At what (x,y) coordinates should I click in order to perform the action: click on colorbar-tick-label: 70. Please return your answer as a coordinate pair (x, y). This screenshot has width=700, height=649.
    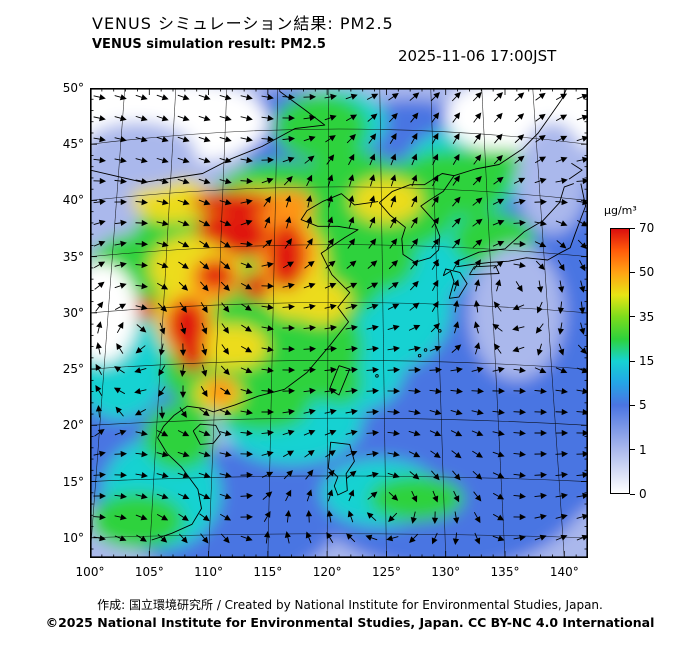
    Looking at the image, I should click on (647, 228).